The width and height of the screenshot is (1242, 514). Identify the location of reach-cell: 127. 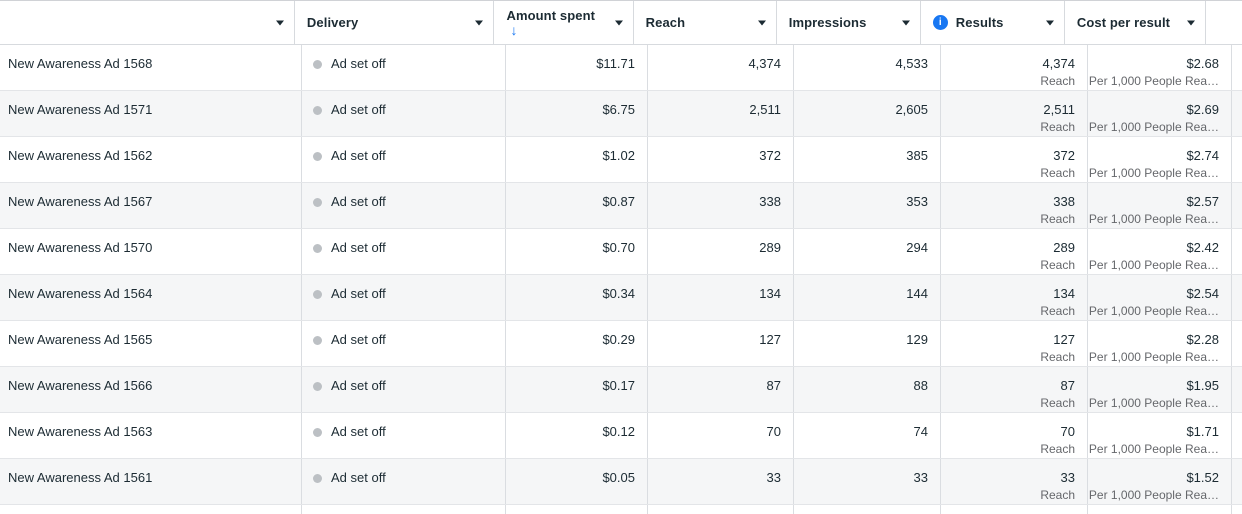
(721, 343).